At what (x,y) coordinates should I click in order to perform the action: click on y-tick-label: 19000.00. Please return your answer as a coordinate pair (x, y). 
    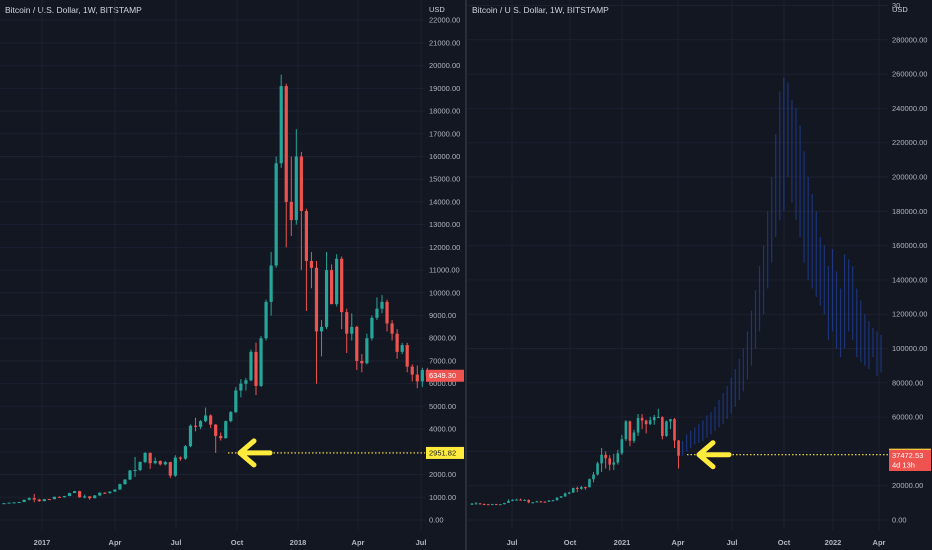
    Looking at the image, I should click on (444, 88).